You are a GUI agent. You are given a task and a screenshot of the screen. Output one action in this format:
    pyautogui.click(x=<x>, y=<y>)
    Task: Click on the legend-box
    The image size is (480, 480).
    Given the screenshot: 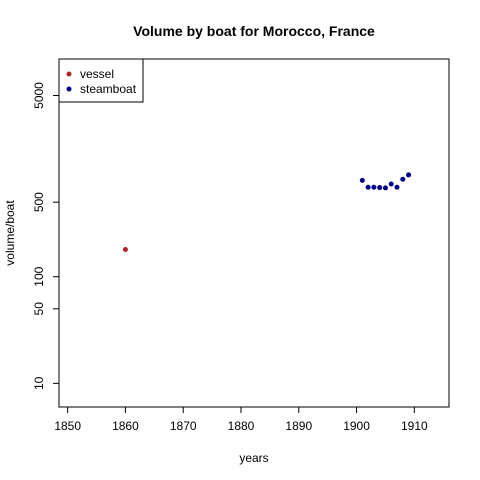 What is the action you would take?
    pyautogui.click(x=101, y=80)
    